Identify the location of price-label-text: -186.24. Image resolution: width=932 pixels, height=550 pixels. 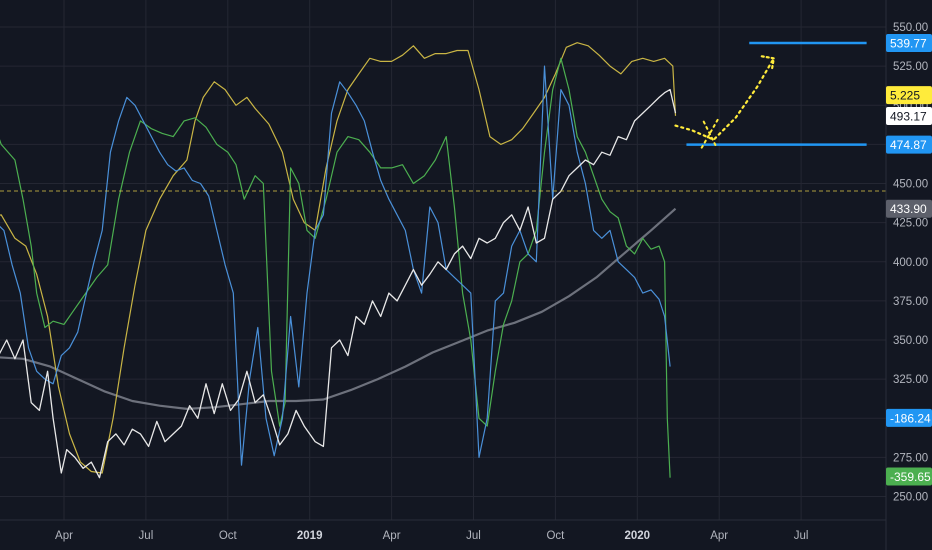
(910, 418).